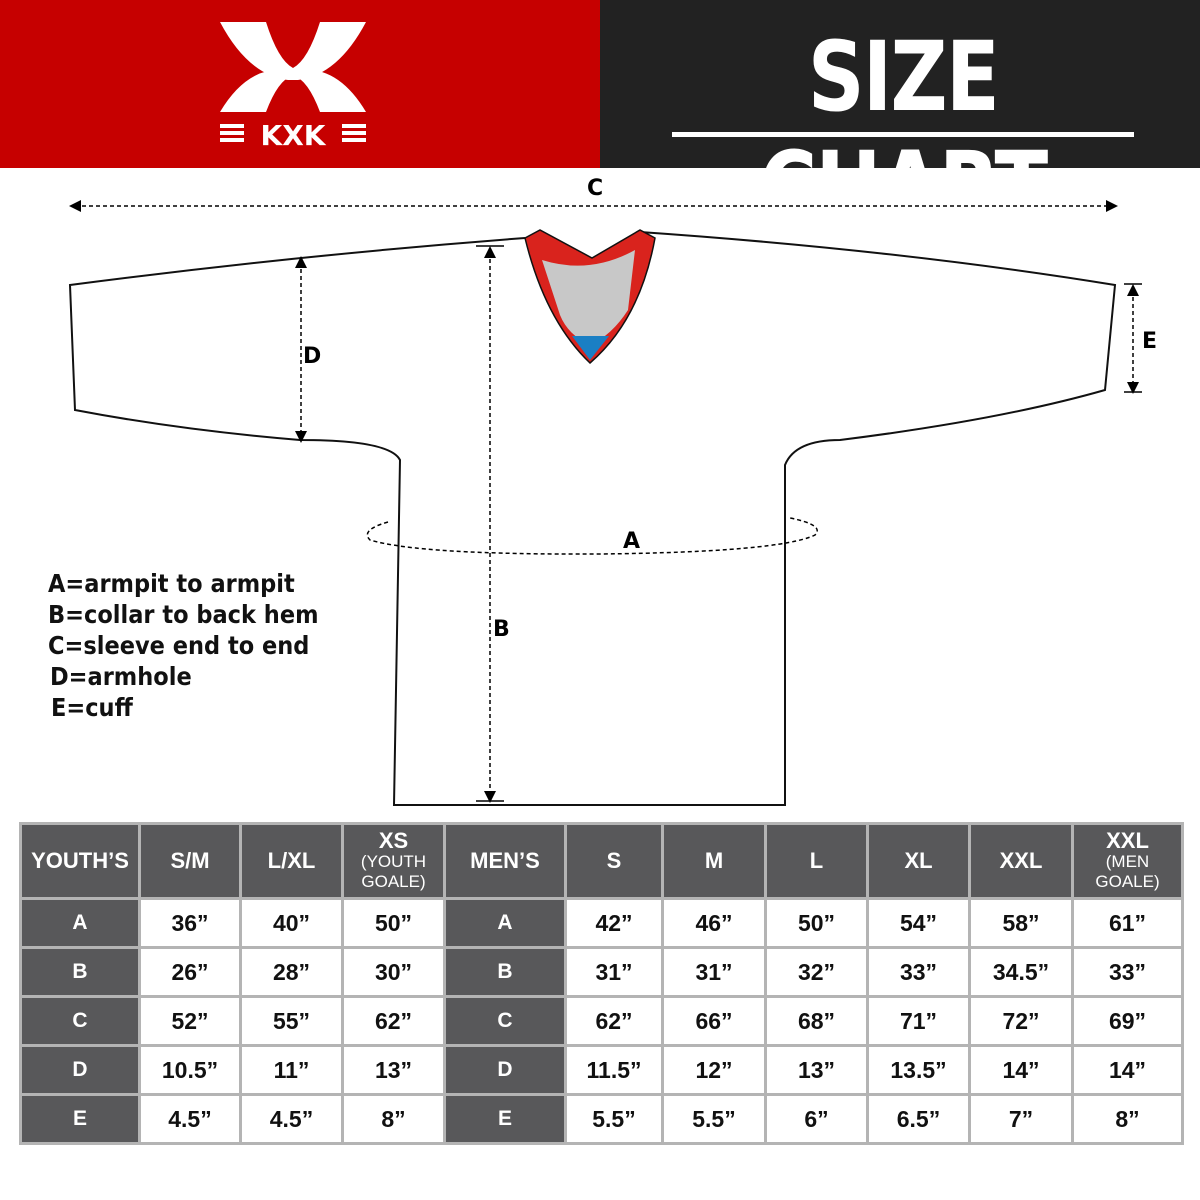  I want to click on table-cell: 7”, so click(1021, 1119).